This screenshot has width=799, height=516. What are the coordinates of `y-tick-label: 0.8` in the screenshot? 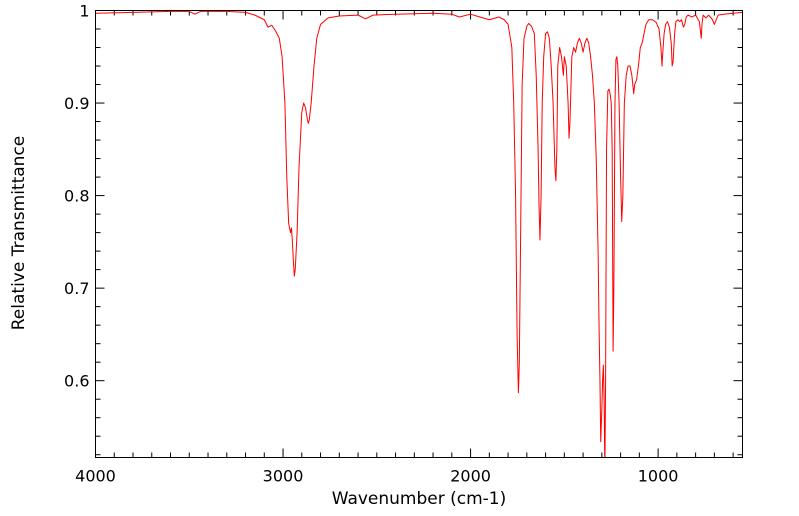 It's located at (76, 196).